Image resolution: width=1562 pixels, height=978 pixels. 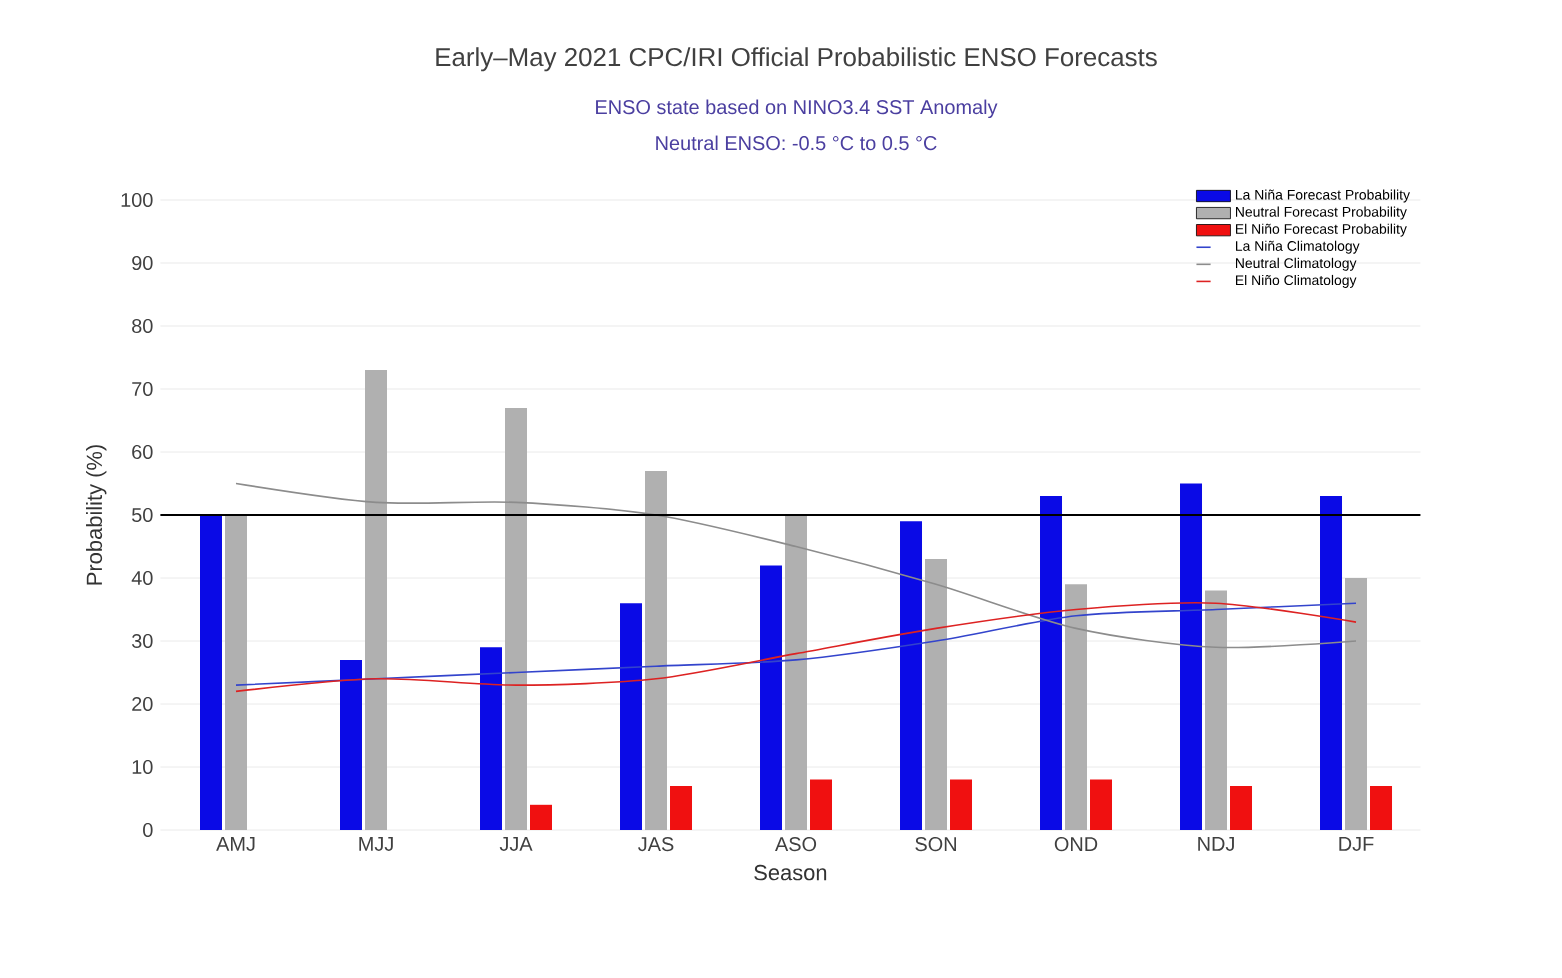 I want to click on line-series, so click(x=796, y=565).